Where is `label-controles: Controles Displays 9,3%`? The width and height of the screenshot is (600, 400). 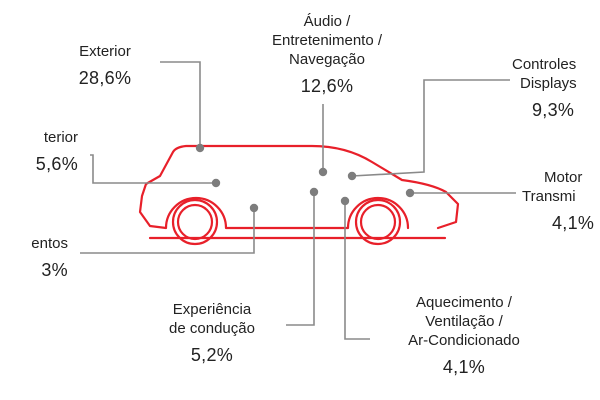
label-controles: Controles Displays 9,3% is located at coordinates (556, 88).